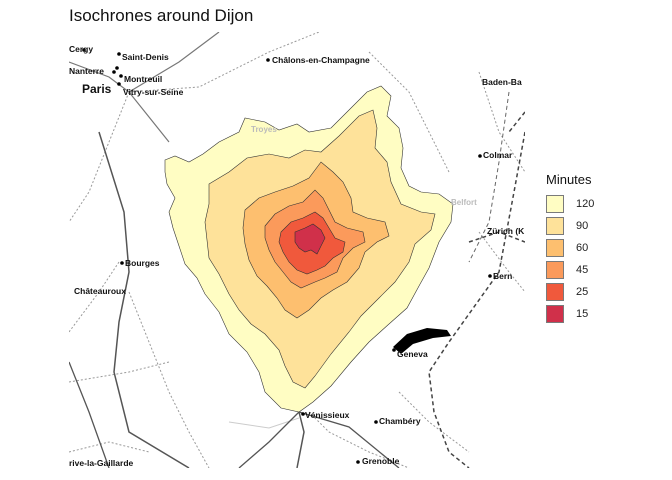  What do you see at coordinates (86, 71) in the screenshot?
I see `label-nanterre: Nanterre` at bounding box center [86, 71].